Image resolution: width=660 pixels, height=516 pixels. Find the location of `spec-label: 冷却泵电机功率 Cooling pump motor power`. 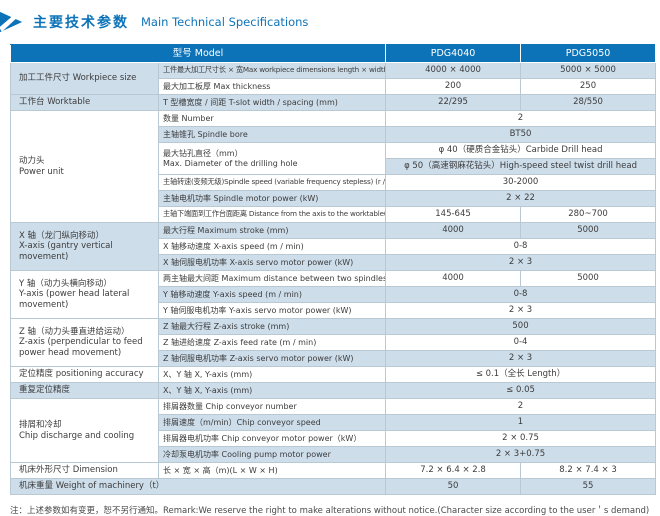

spec-label: 冷却泵电机功率 Cooling pump motor power is located at coordinates (272, 454).